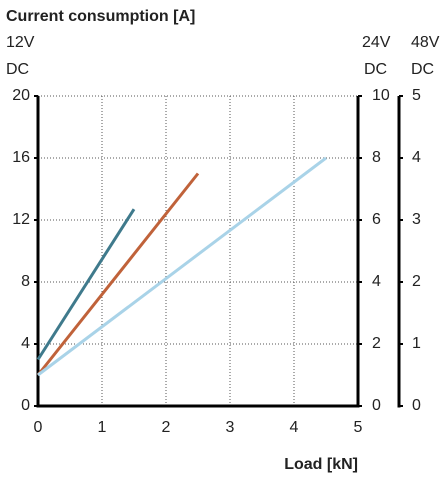 Image resolution: width=448 pixels, height=478 pixels. What do you see at coordinates (294, 427) in the screenshot?
I see `x-tick-label: 4` at bounding box center [294, 427].